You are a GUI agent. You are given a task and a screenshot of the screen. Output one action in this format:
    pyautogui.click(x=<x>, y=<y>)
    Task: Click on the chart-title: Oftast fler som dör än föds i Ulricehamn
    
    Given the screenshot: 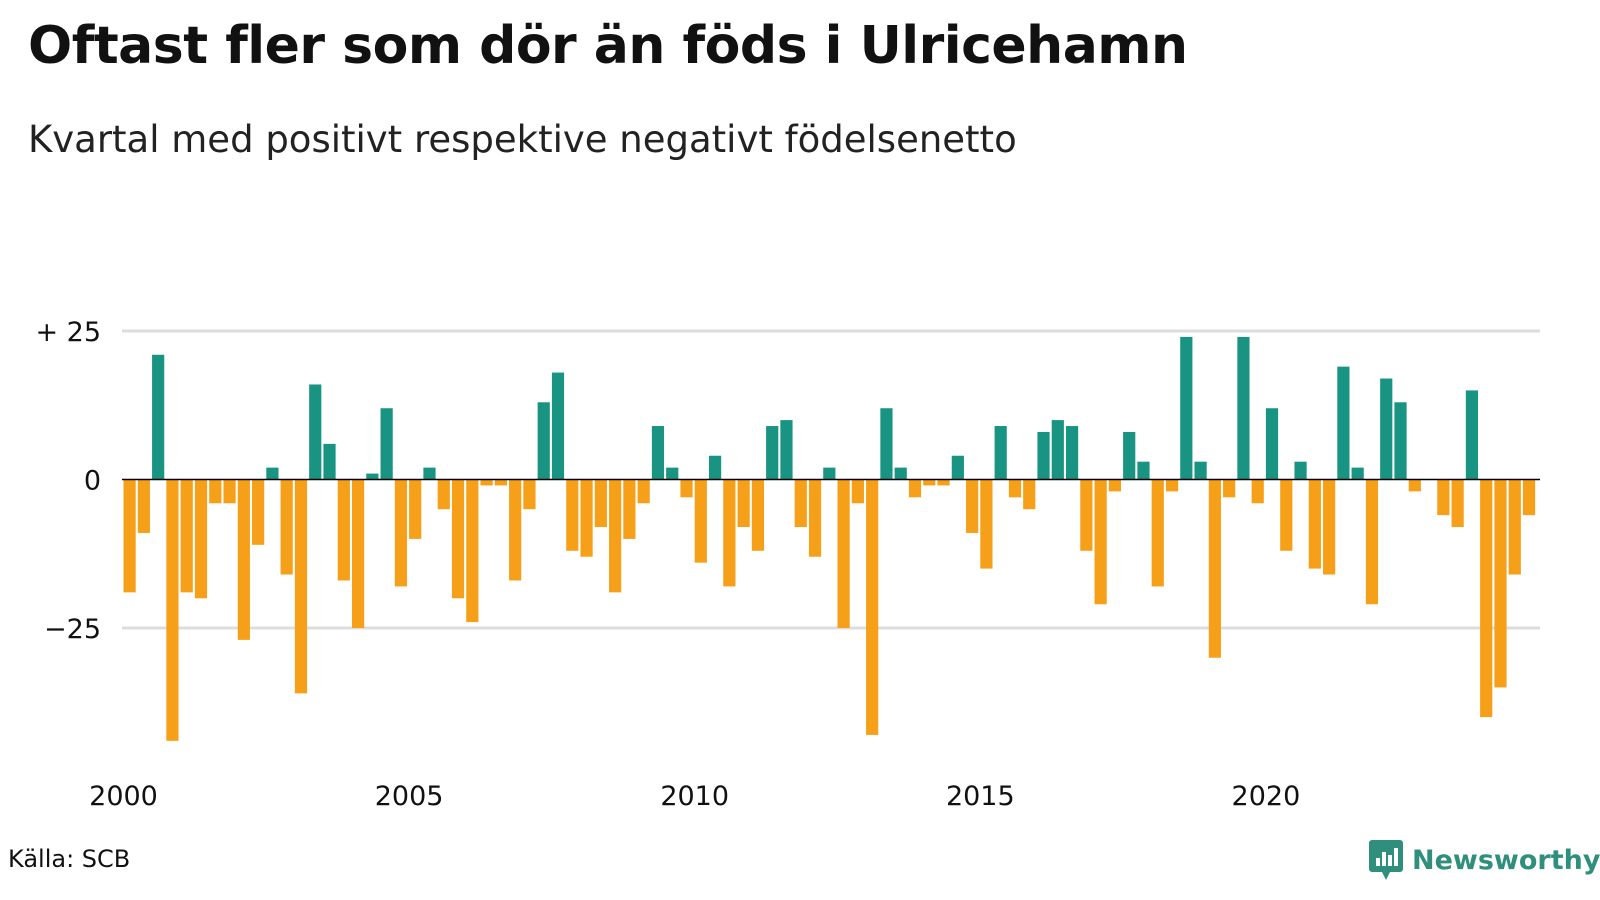 What is the action you would take?
    pyautogui.click(x=608, y=46)
    